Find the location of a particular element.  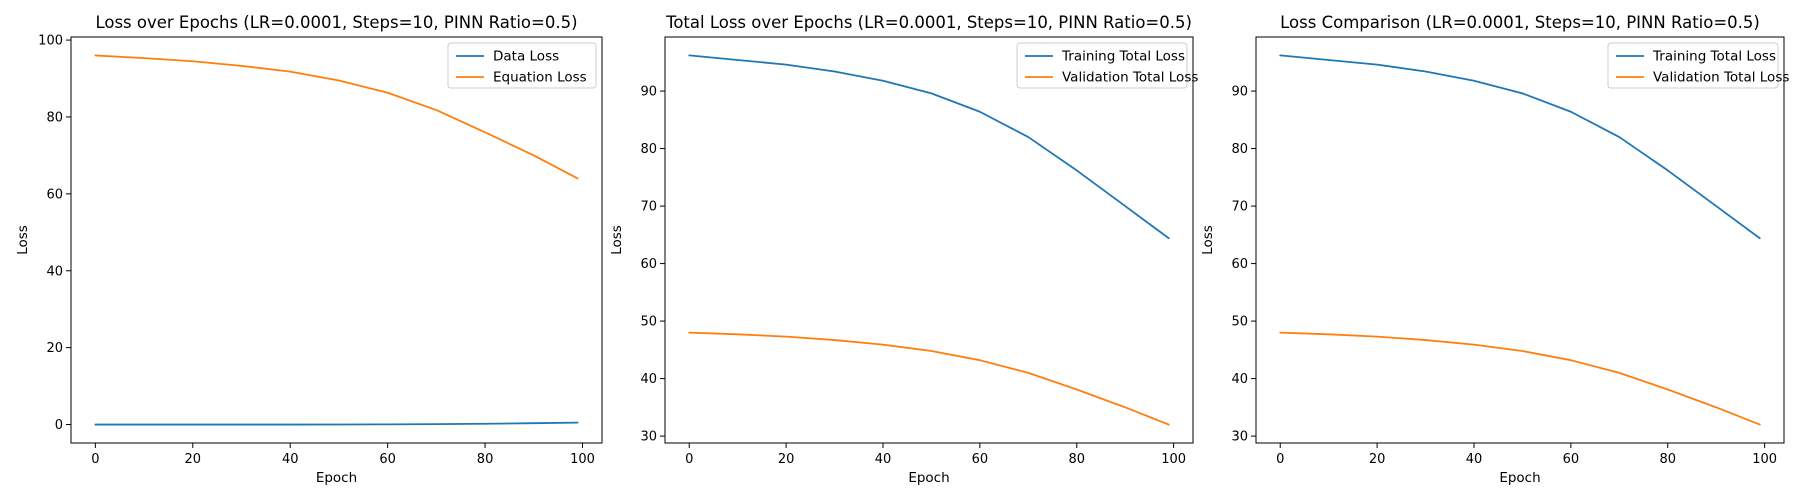

y-tick-label: 20 is located at coordinates (54, 348).